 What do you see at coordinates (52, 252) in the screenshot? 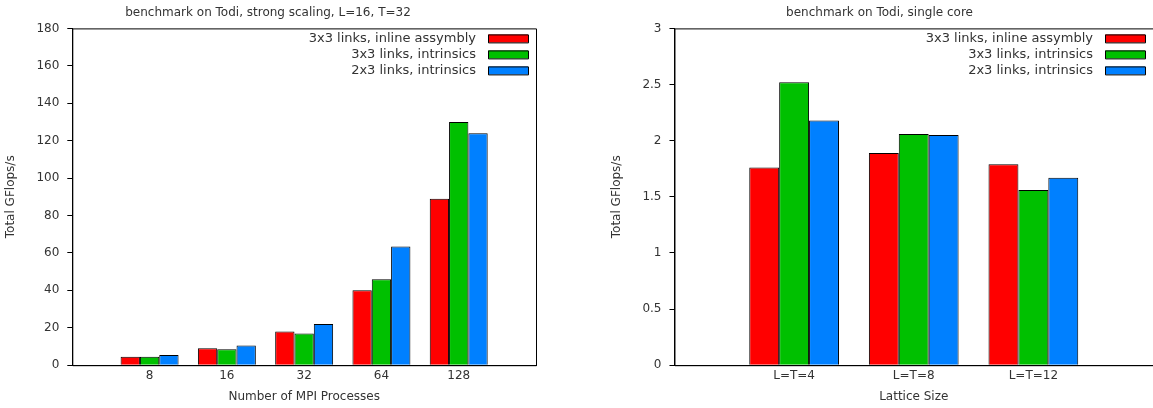
I see `y-tick-label: 60` at bounding box center [52, 252].